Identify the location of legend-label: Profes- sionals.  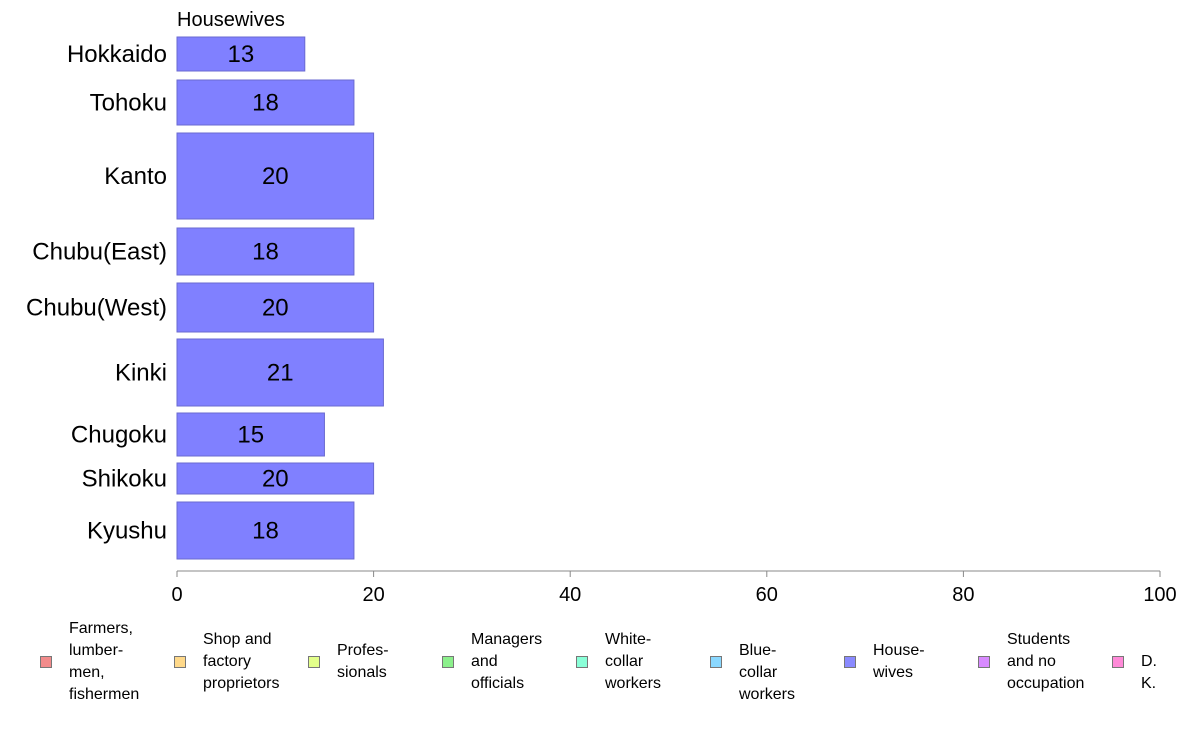
(363, 661).